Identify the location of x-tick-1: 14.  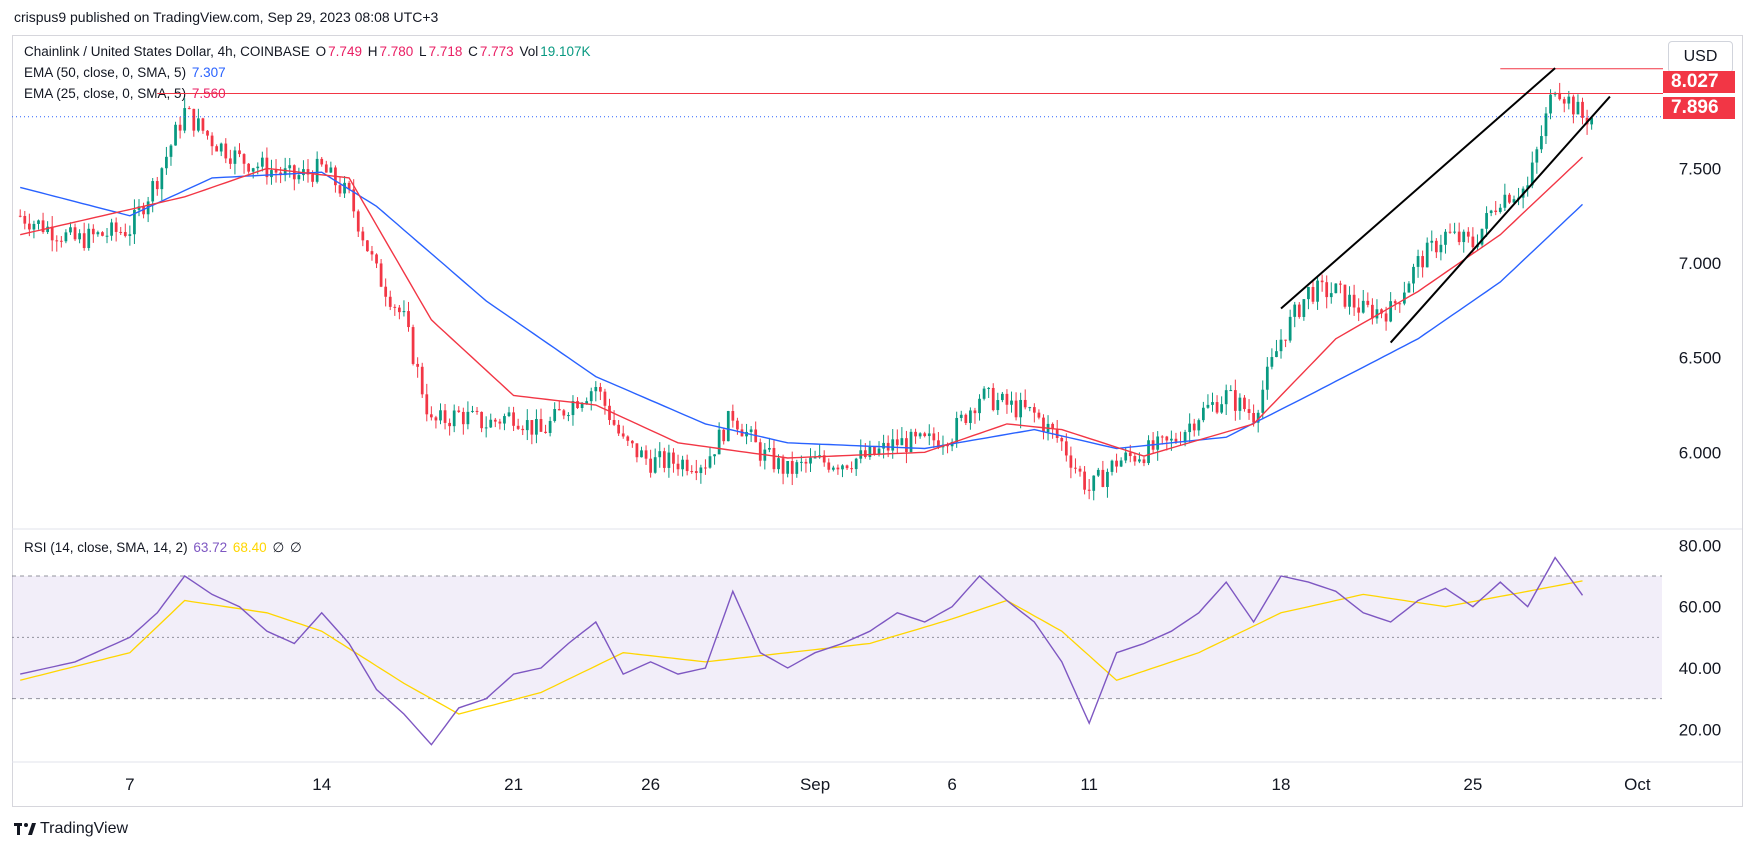
(321, 784).